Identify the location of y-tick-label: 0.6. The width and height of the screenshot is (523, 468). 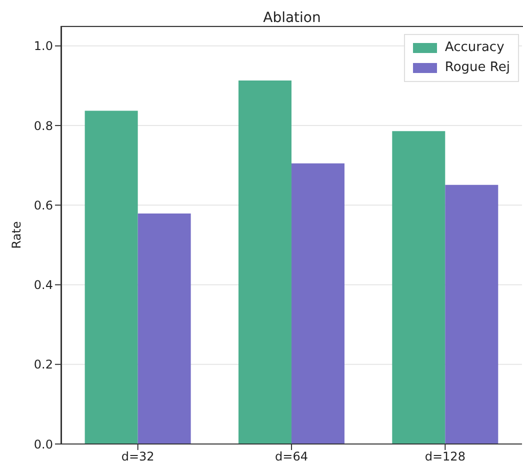
(43, 205).